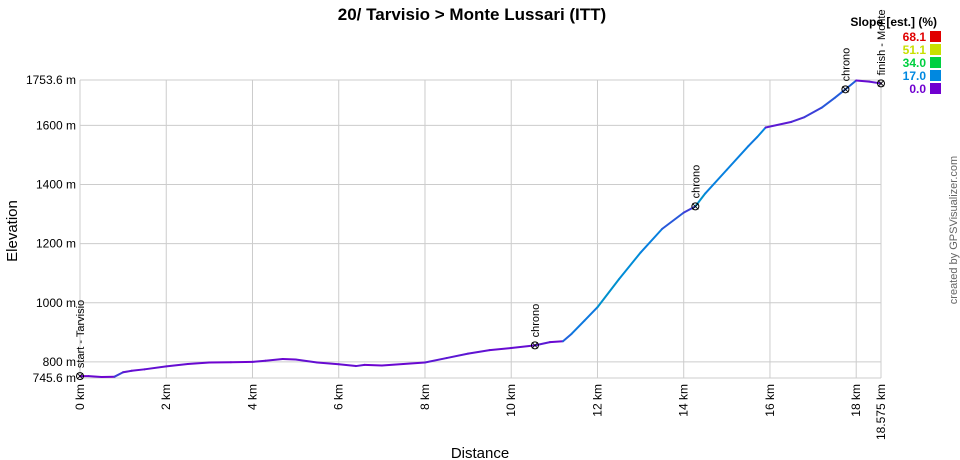 The width and height of the screenshot is (960, 460). I want to click on waypoint-label: start - Tarvisio, so click(81, 334).